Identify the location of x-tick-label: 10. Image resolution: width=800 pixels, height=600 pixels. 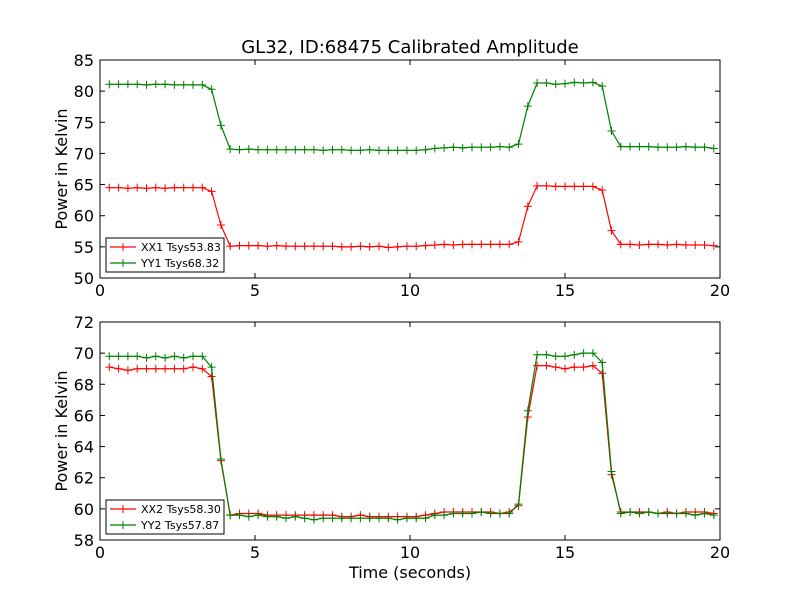
(410, 290).